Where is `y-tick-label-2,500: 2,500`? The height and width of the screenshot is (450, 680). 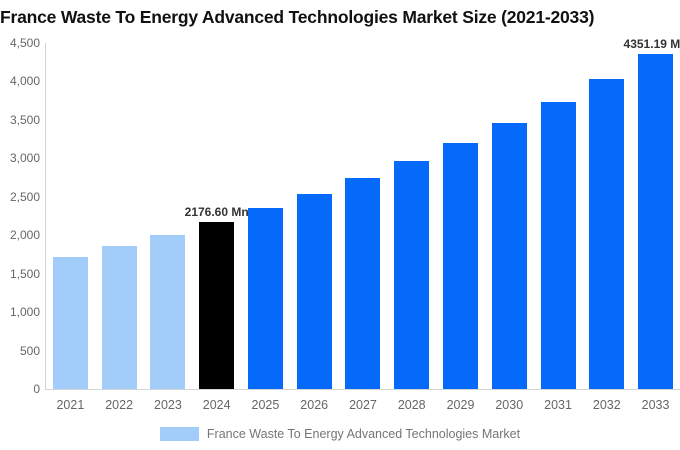 y-tick-label-2,500: 2,500 is located at coordinates (24, 196).